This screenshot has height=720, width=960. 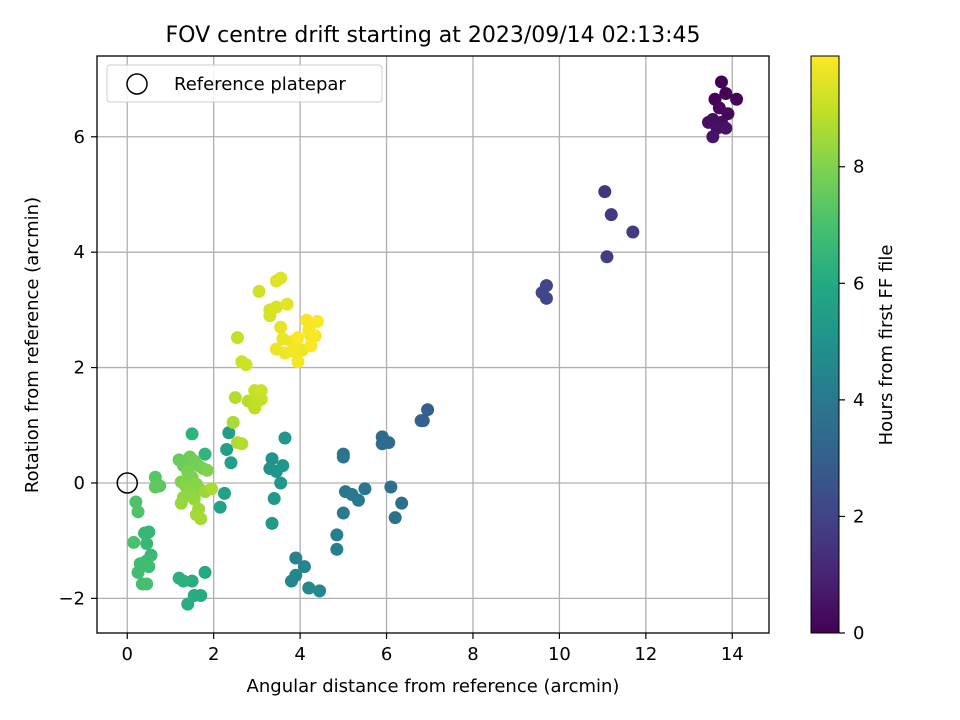 I want to click on x-tick-label: 8, so click(x=472, y=654).